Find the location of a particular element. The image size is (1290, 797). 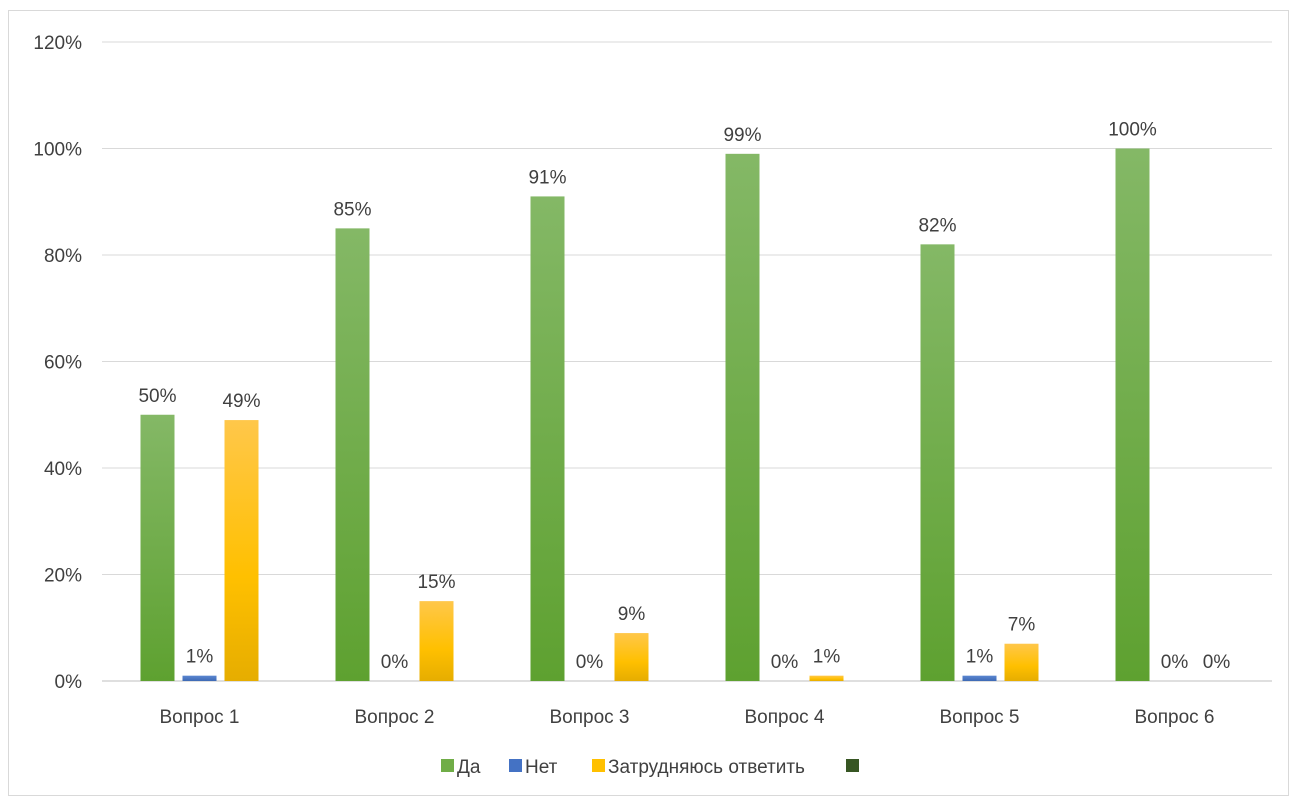

y-tick-label: 80% is located at coordinates (63, 256).